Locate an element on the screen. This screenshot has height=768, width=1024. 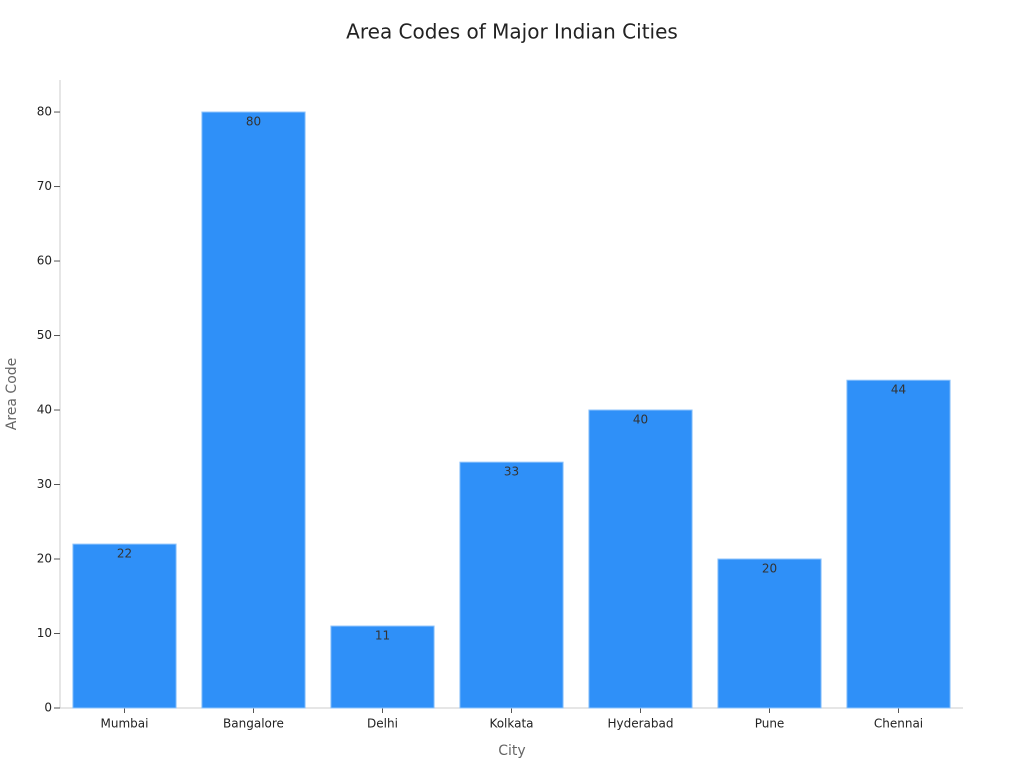
data-label: 33 is located at coordinates (511, 472).